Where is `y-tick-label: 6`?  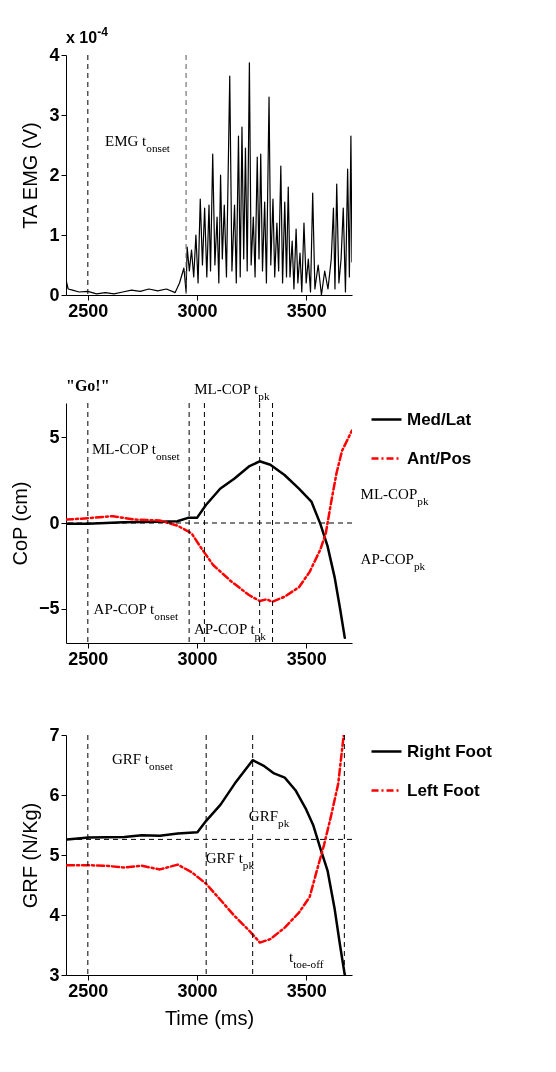 y-tick-label: 6 is located at coordinates (54, 794).